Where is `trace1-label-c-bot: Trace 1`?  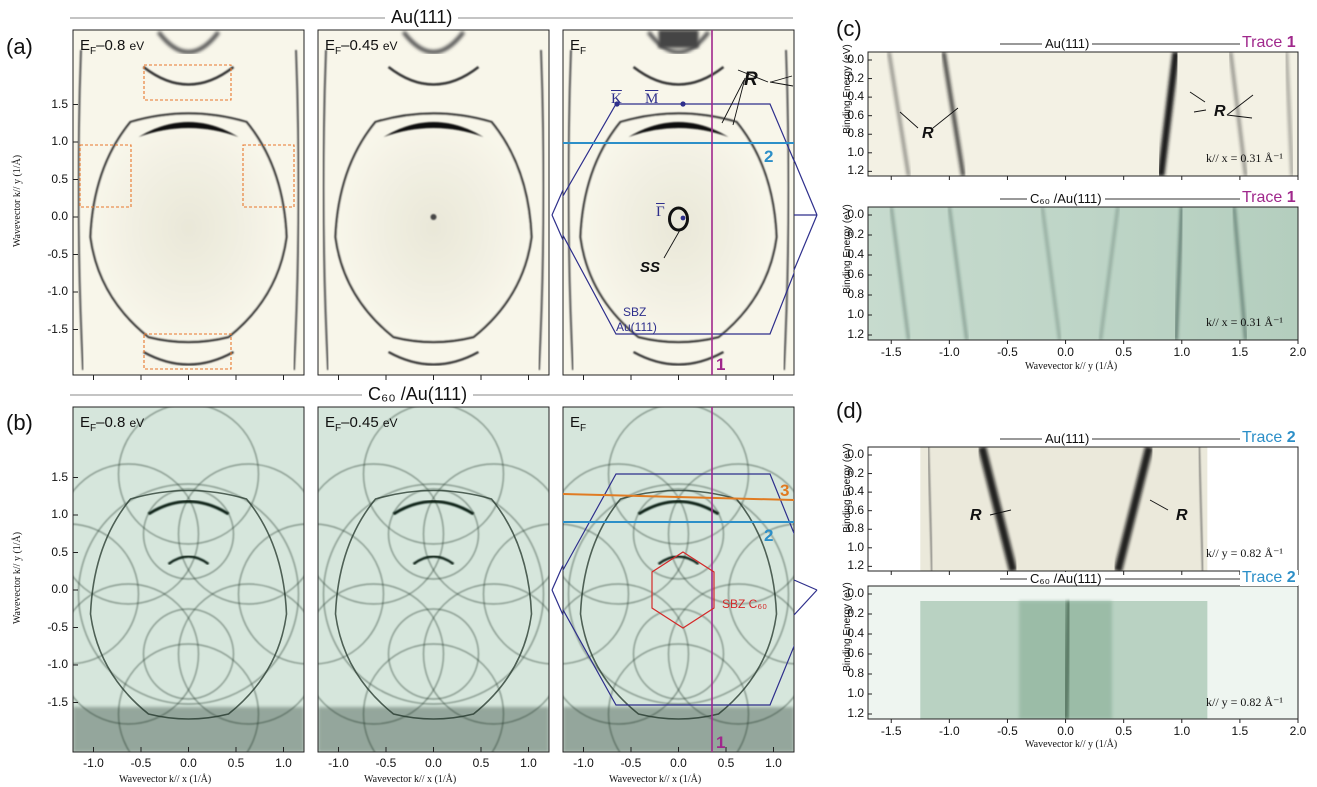 trace1-label-c-bot: Trace 1 is located at coordinates (1269, 197).